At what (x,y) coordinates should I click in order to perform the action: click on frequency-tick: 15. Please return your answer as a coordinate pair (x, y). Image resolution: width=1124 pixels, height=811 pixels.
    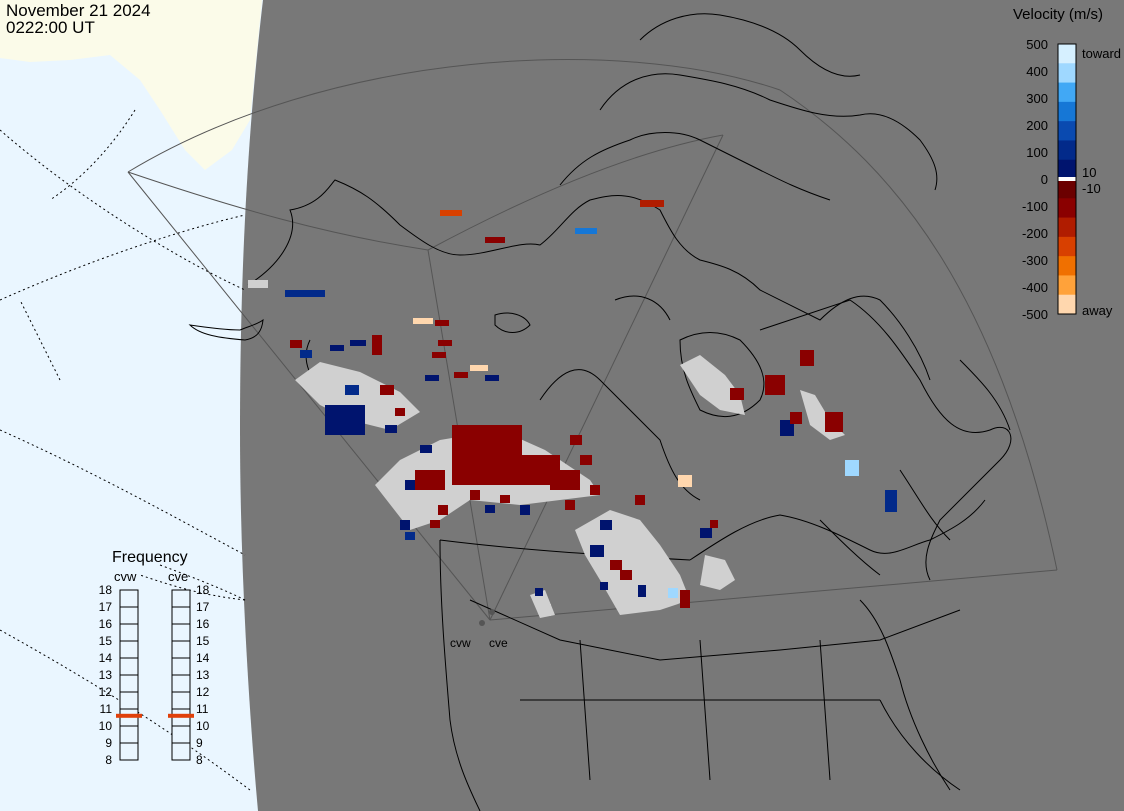
    Looking at the image, I should click on (105, 641).